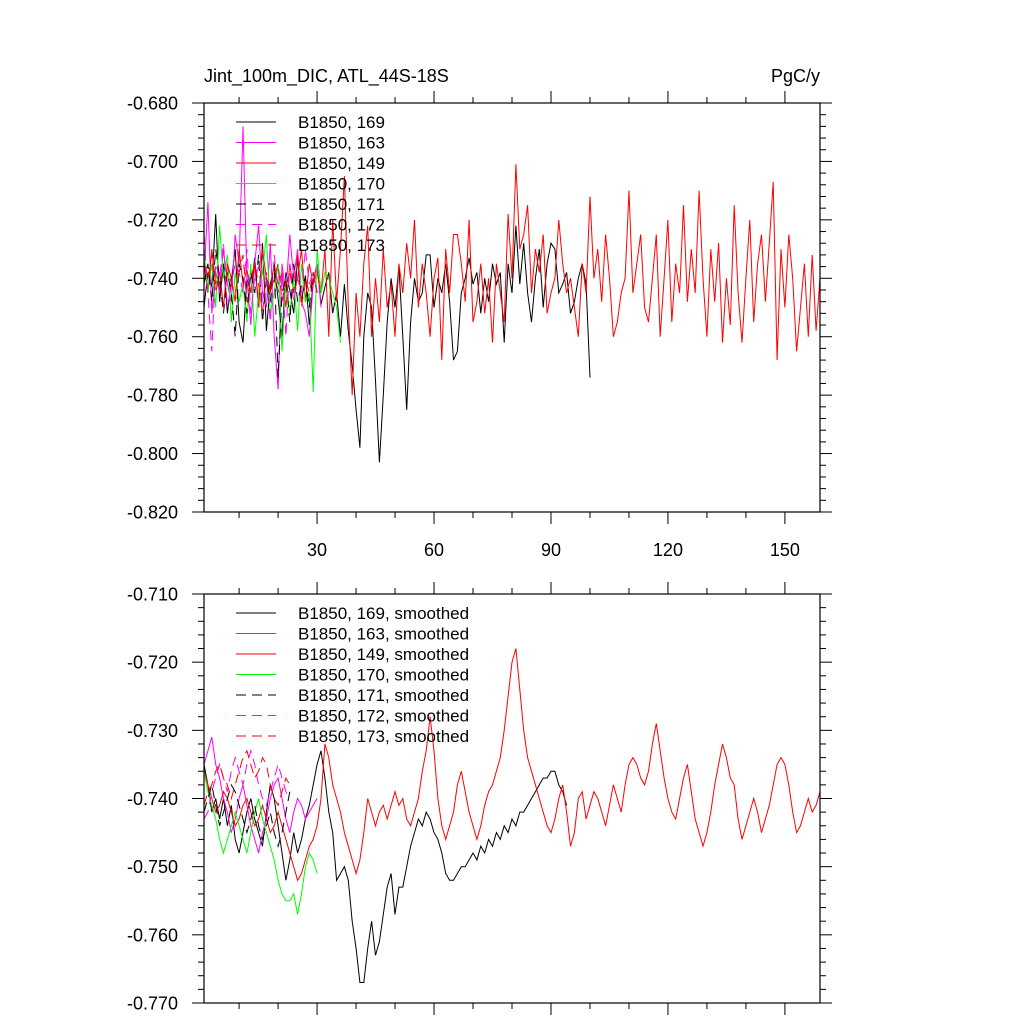  I want to click on top-legend-label: B1850, 173, so click(341, 245).